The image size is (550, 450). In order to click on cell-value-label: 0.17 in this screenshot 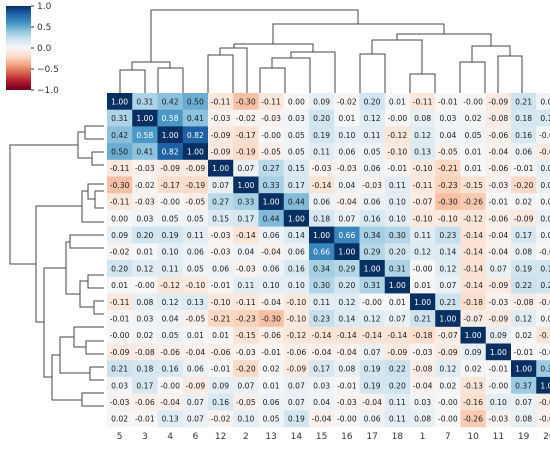, I will do `click(245, 218)`.